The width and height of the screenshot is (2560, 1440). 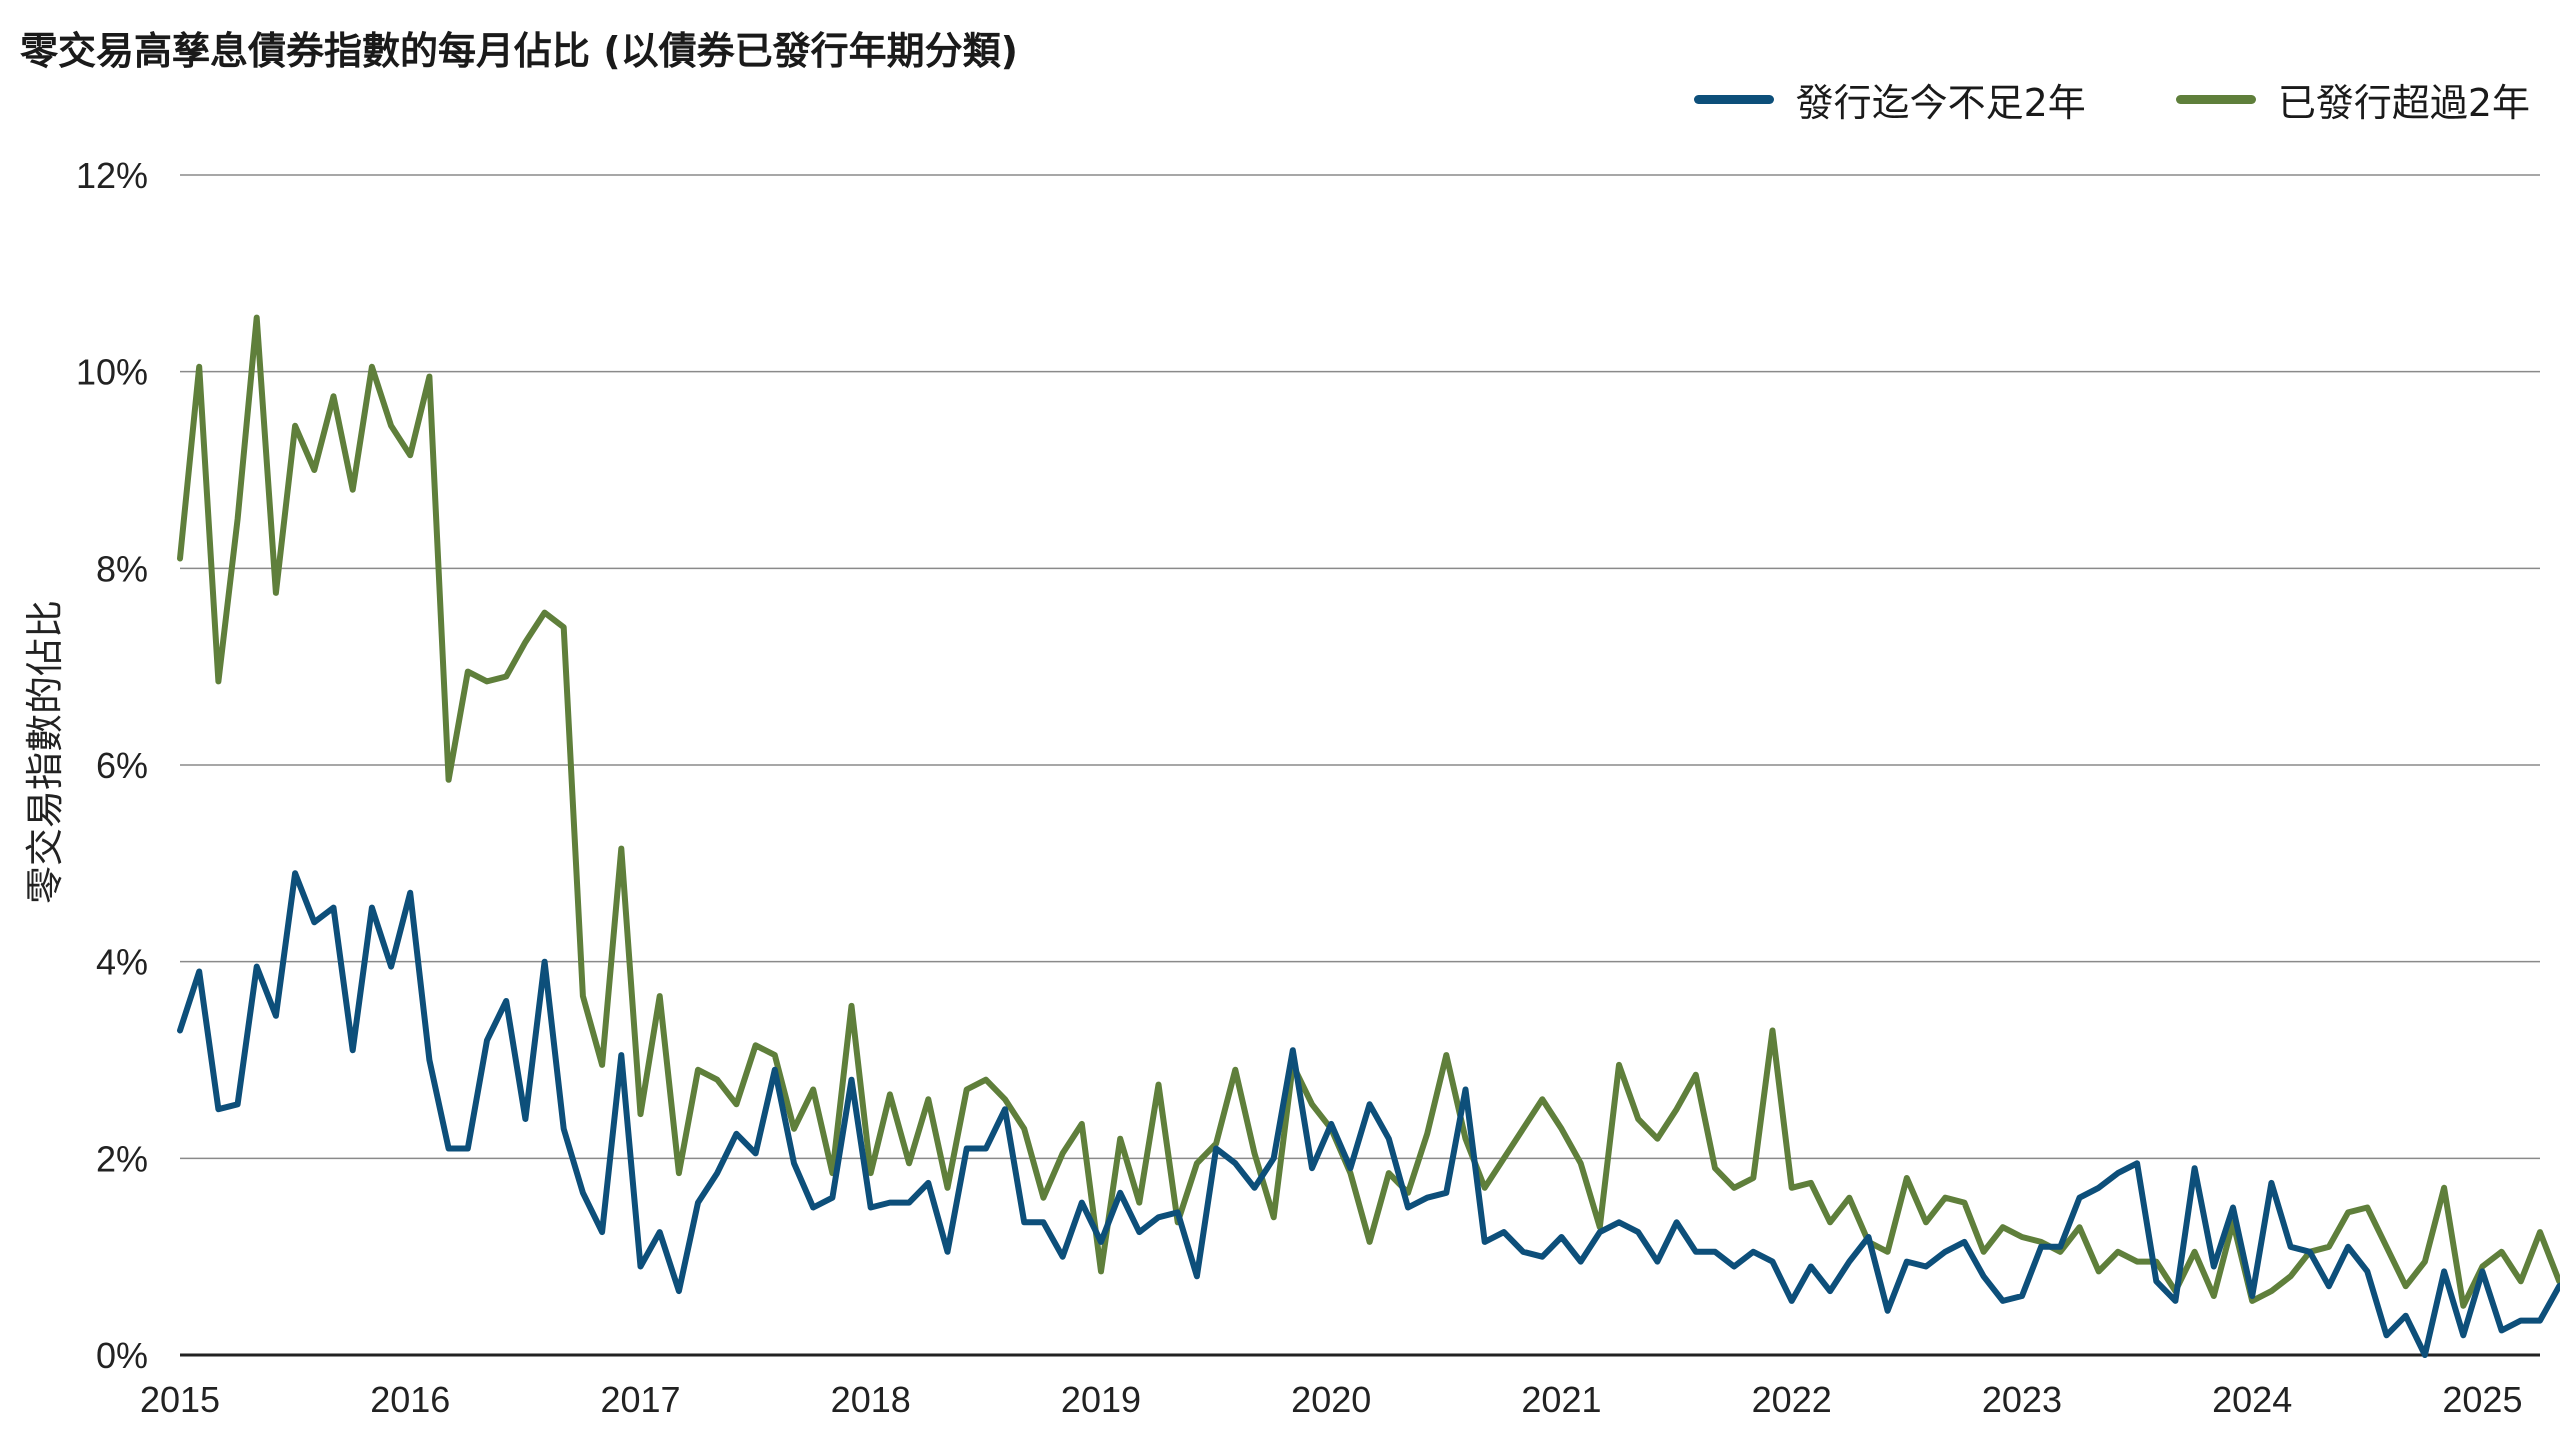 What do you see at coordinates (122, 962) in the screenshot?
I see `y-tick-label: 4%` at bounding box center [122, 962].